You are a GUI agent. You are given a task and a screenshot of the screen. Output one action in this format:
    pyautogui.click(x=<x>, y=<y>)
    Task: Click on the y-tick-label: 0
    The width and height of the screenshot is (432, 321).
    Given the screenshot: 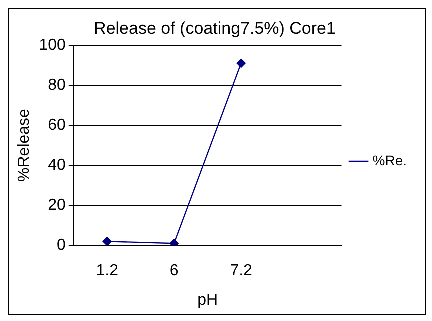 What is the action you would take?
    pyautogui.click(x=61, y=245)
    